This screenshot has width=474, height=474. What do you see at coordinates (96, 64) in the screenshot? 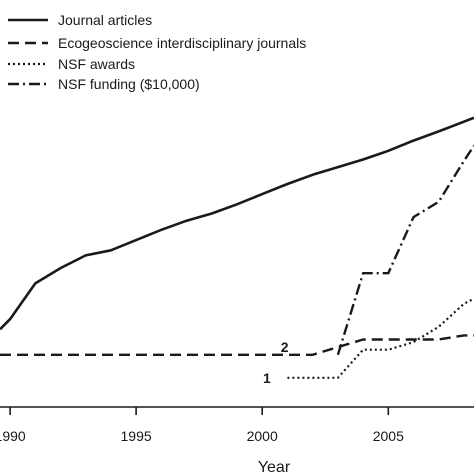
I see `legend-label-nsf-awards: NSF awards` at bounding box center [96, 64].